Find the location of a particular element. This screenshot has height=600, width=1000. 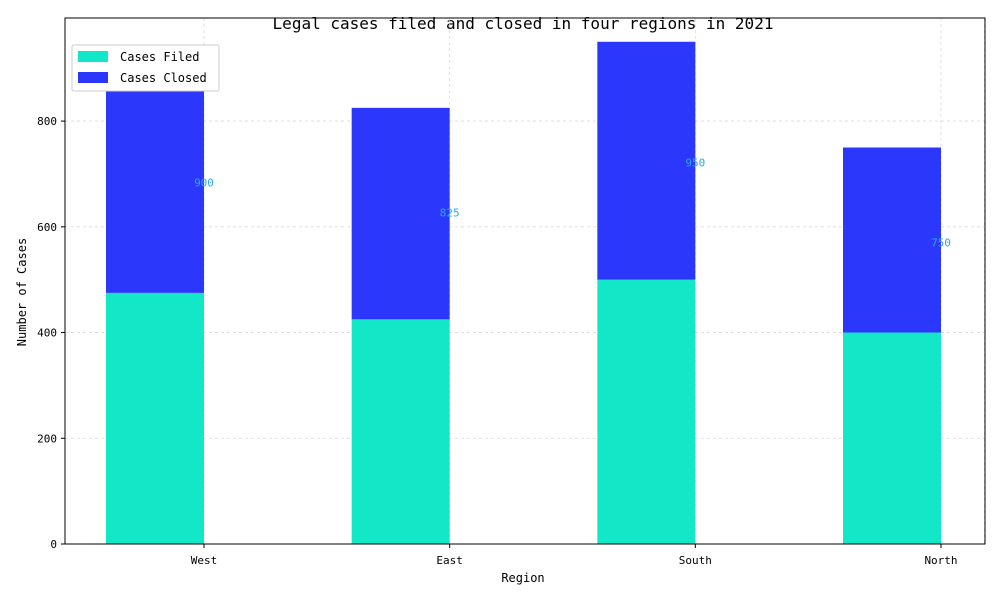

x-tick-label-west: West is located at coordinates (204, 560).